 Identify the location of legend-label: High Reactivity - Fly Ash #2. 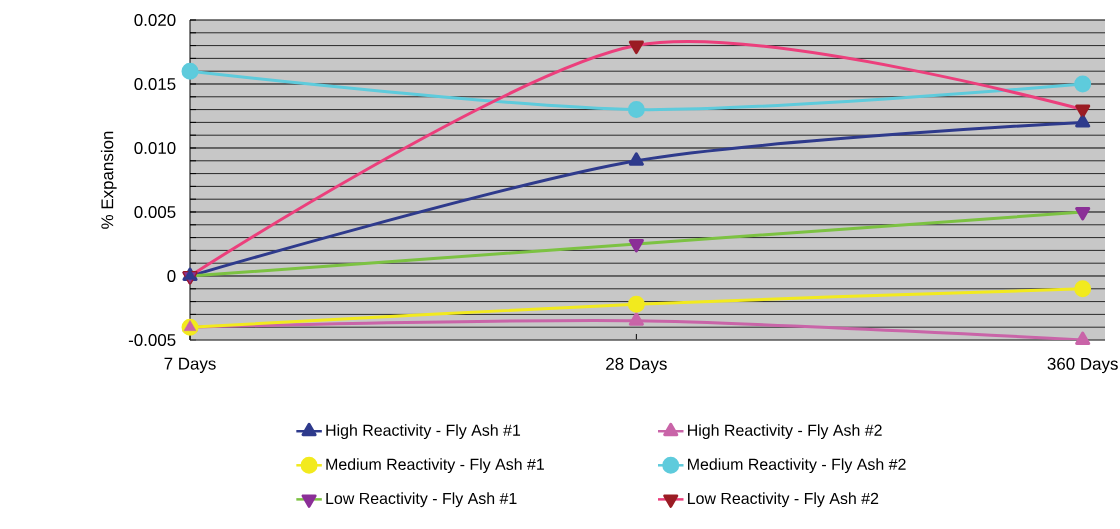
(785, 432).